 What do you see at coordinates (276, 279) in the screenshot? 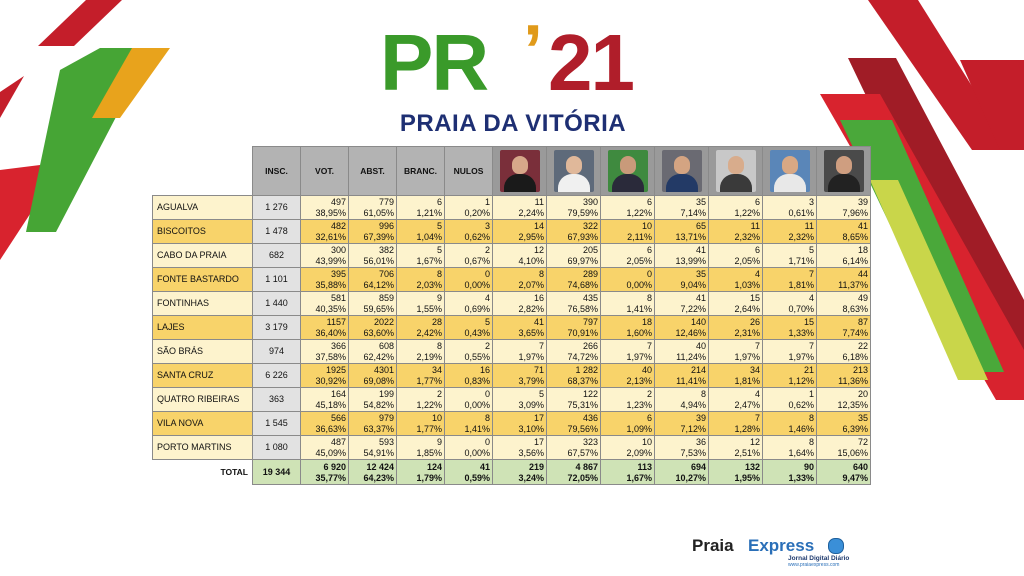
I see `insc-value: 1 101` at bounding box center [276, 279].